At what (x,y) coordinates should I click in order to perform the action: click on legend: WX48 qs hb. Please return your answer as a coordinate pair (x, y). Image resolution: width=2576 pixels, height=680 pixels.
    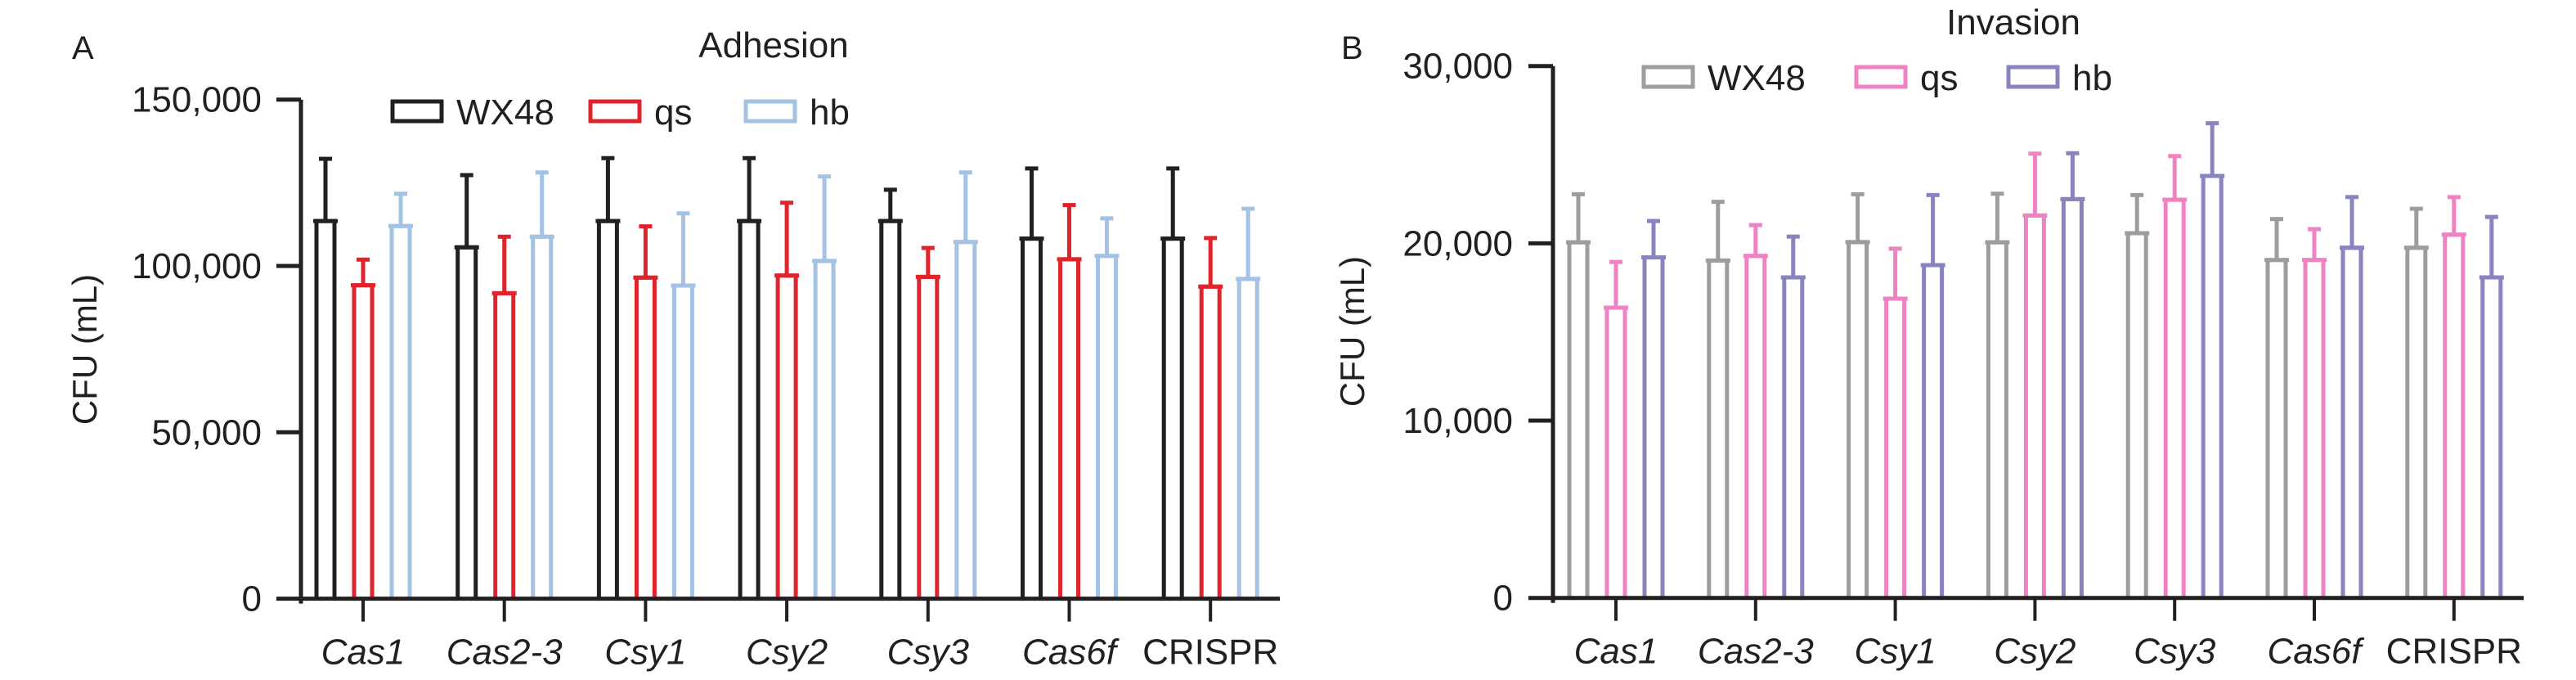
    Looking at the image, I should click on (620, 113).